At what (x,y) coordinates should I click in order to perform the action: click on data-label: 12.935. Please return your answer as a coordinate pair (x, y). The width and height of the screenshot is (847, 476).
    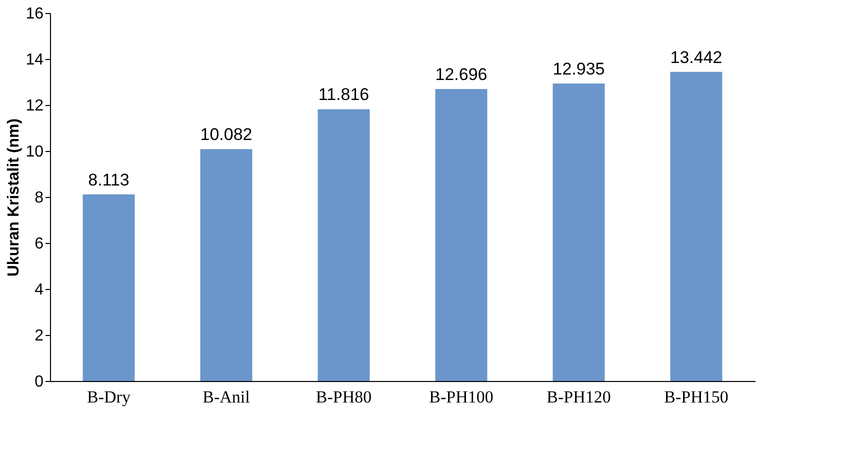
    Looking at the image, I should click on (578, 68).